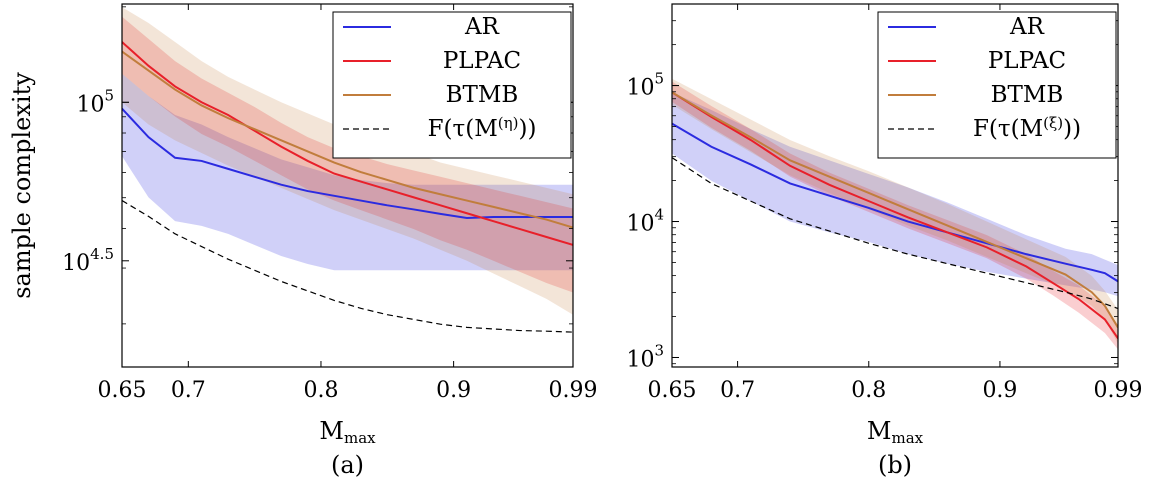  I want to click on y-tick-label: 10³, so click(645, 356).